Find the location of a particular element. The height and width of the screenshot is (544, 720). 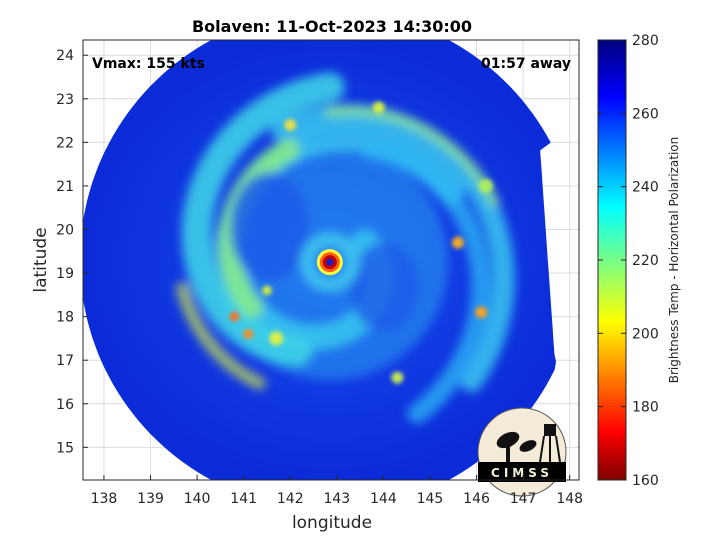

logo-tower-legs is located at coordinates (550, 449).